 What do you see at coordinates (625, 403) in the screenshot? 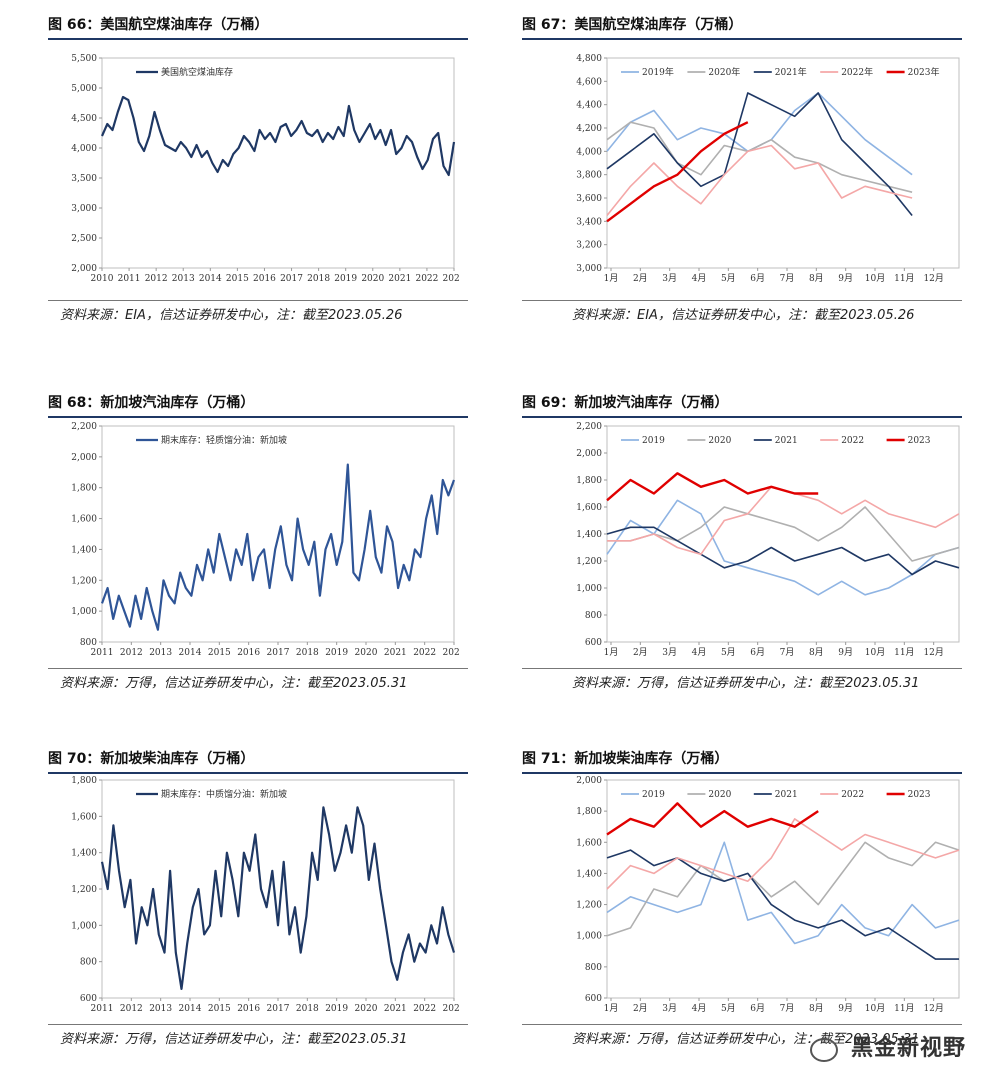
I see `panel-title: 图 69：新加坡汽油库存（万桶）` at bounding box center [625, 403].